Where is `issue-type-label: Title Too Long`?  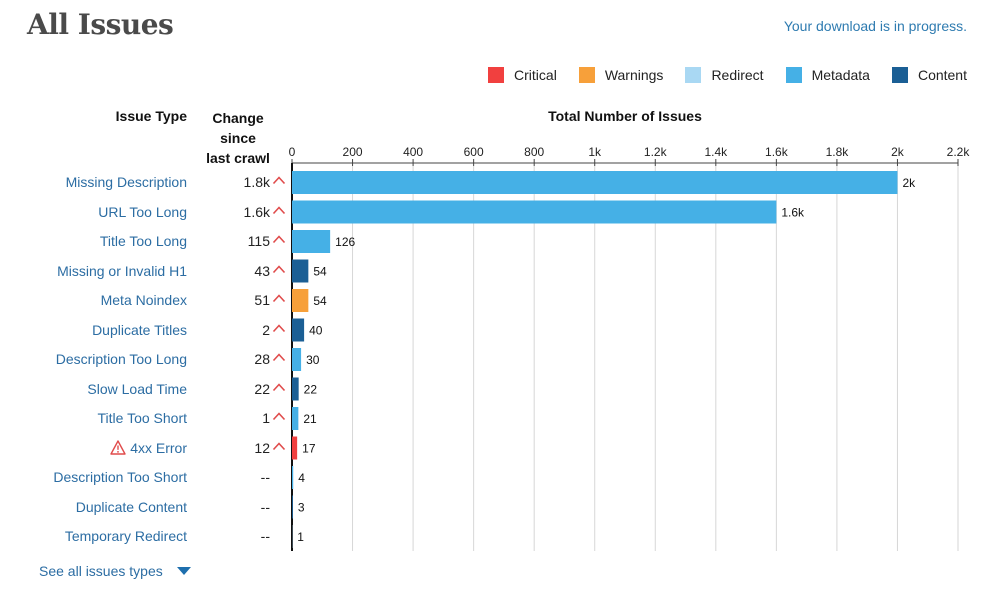 issue-type-label: Title Too Long is located at coordinates (143, 241).